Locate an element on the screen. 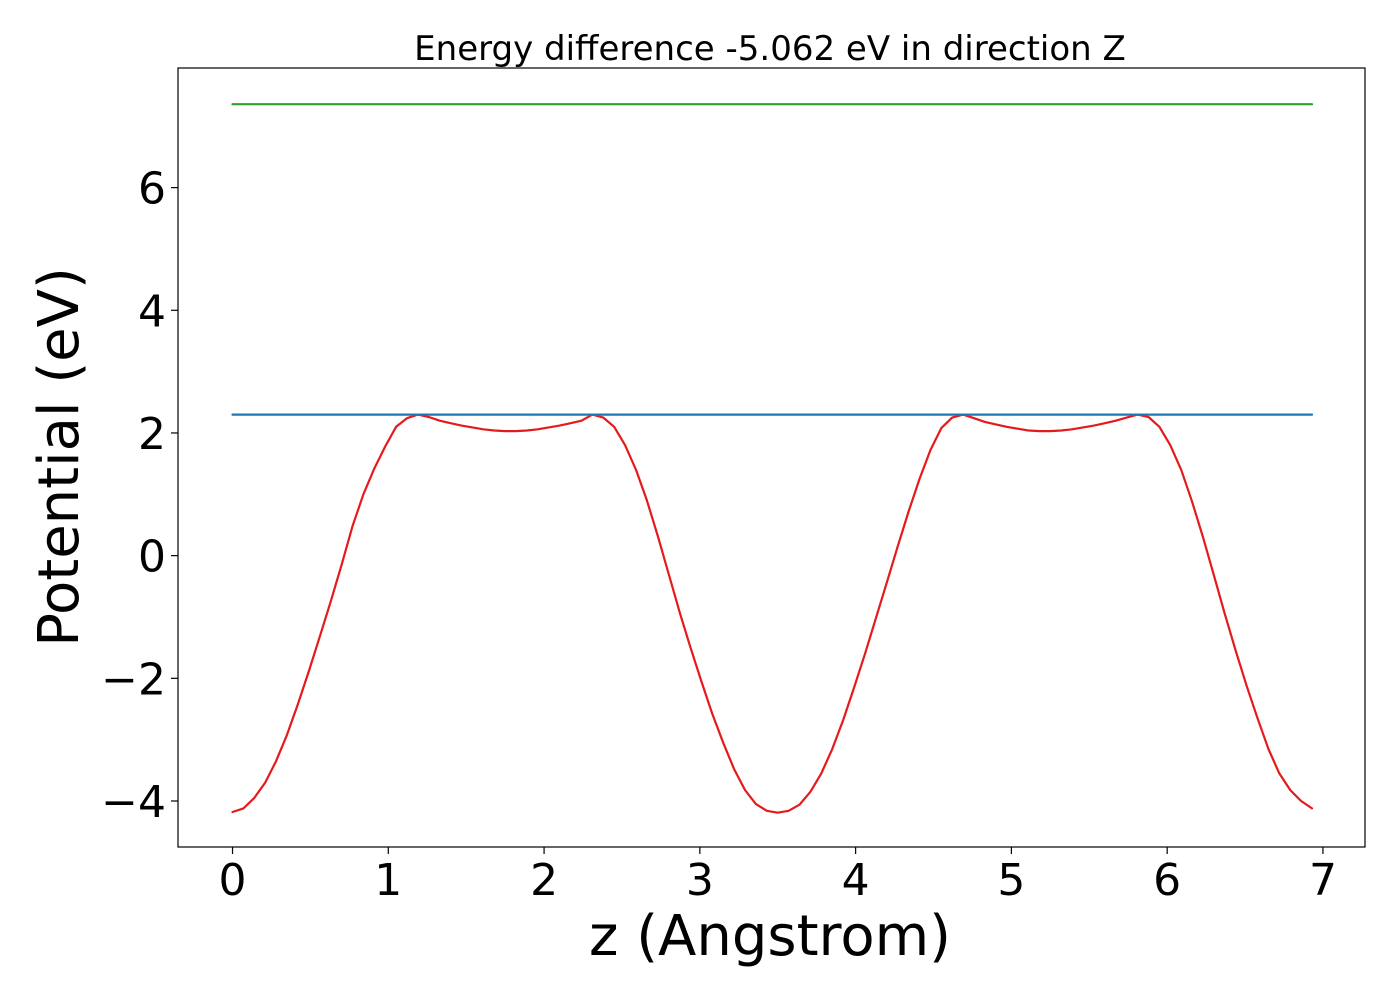 The width and height of the screenshot is (1400, 1000). y-tick-label: −2 is located at coordinates (133, 679).